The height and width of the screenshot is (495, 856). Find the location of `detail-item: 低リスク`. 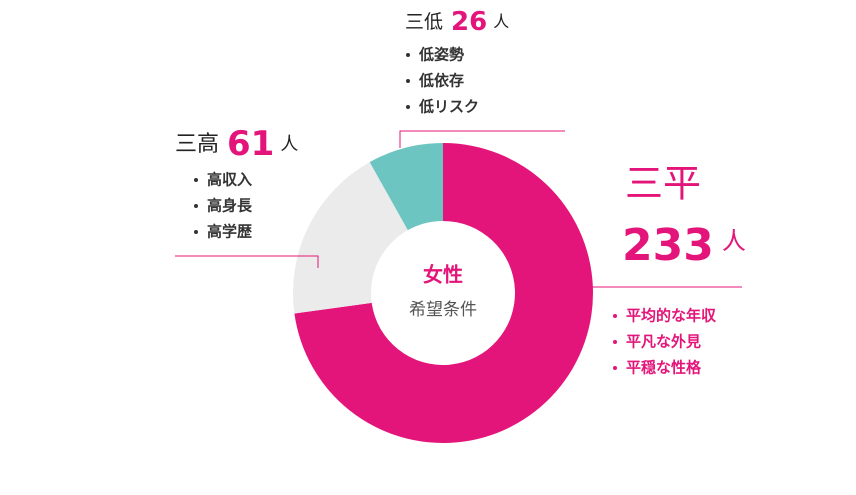

detail-item: 低リスク is located at coordinates (448, 107).